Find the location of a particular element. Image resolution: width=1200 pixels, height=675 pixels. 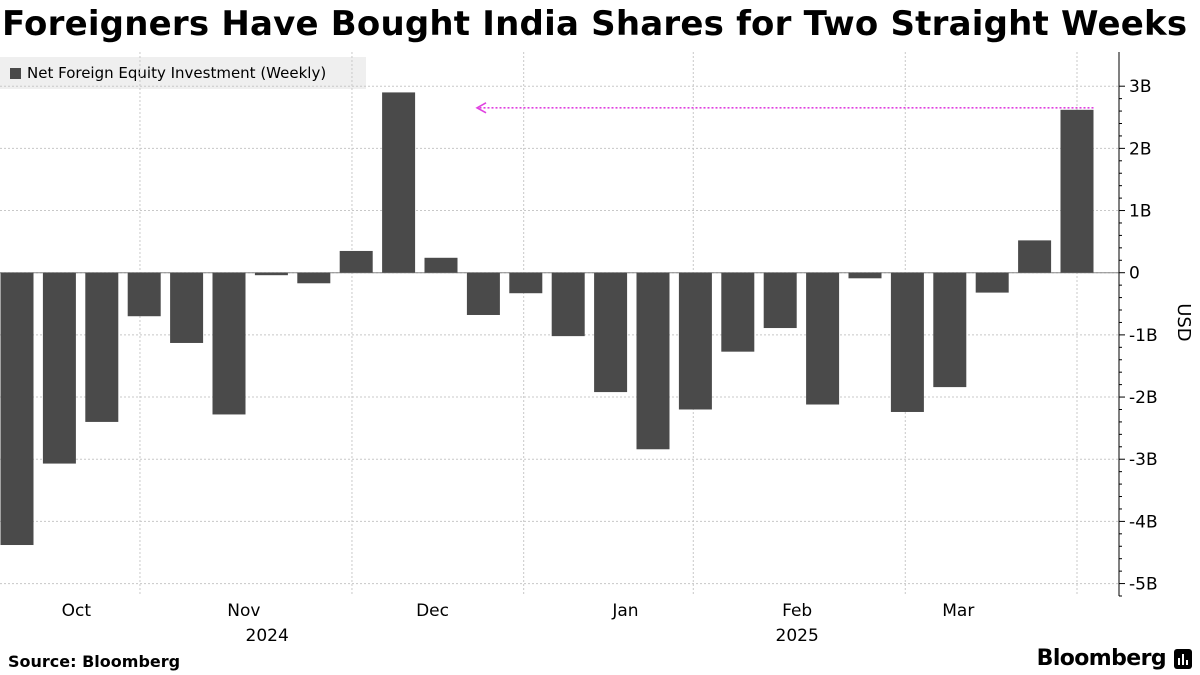

brand-wordmark: Bloomberg is located at coordinates (1101, 658).